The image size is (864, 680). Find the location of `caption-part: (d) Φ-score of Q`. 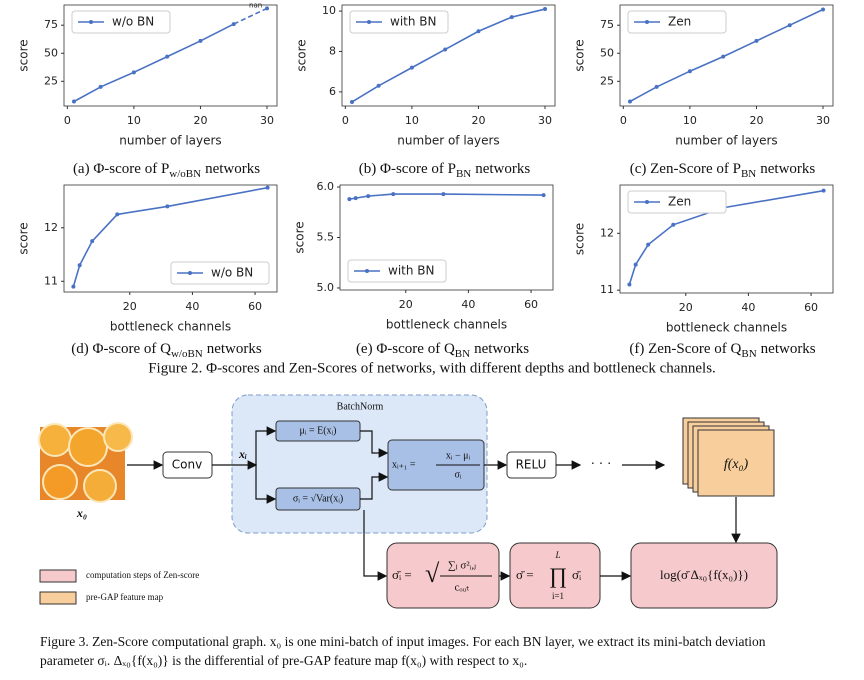

caption-part: (d) Φ-score of Q is located at coordinates (121, 349).